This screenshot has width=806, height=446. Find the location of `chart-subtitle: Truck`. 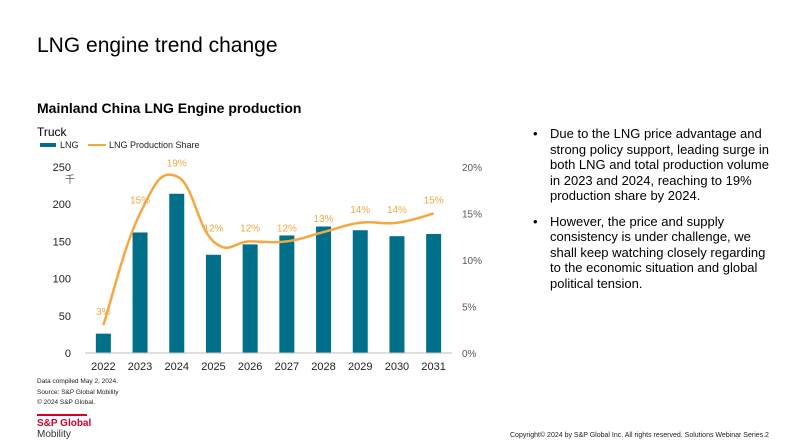

chart-subtitle: Truck is located at coordinates (52, 132).